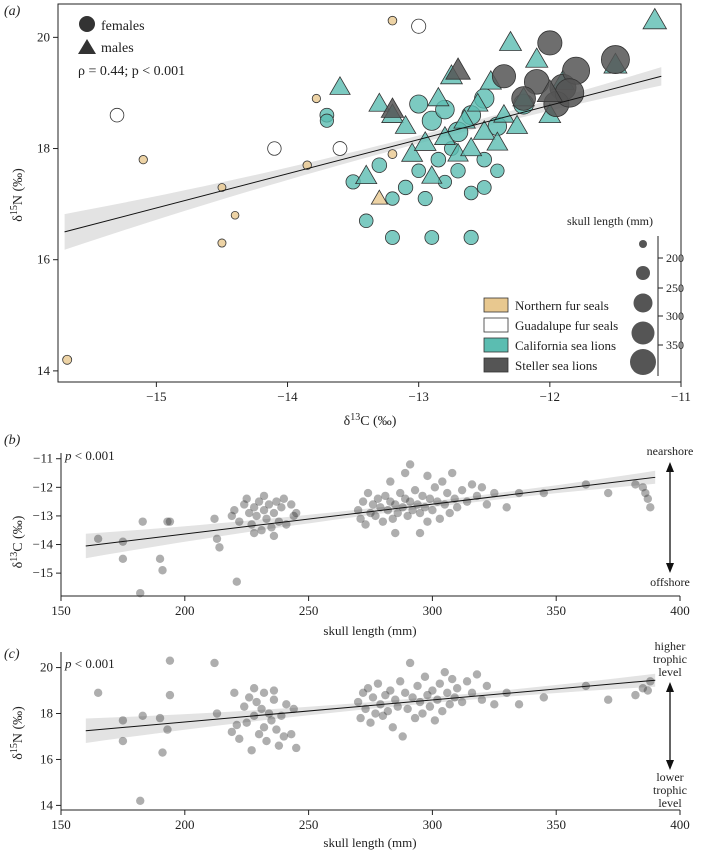 The height and width of the screenshot is (851, 701). I want to click on y-tick-label: 20, so click(43, 36).